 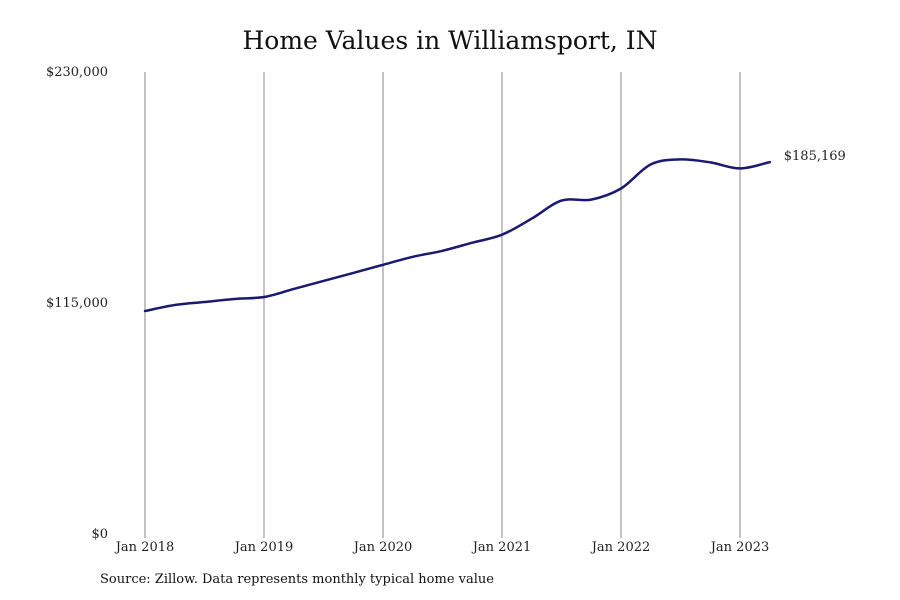 I want to click on end-value-label: $185,169, so click(x=815, y=156).